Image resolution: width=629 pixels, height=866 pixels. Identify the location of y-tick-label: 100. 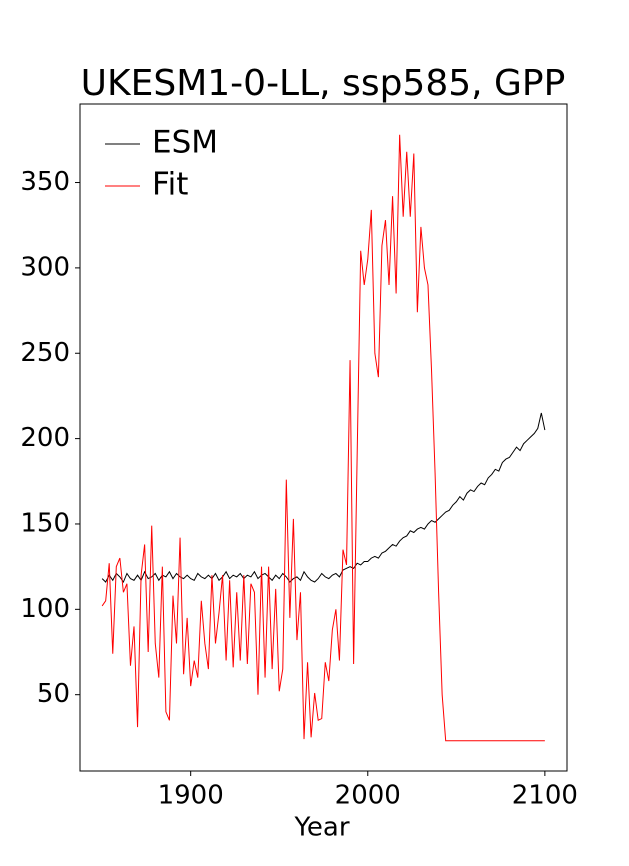
(45, 609).